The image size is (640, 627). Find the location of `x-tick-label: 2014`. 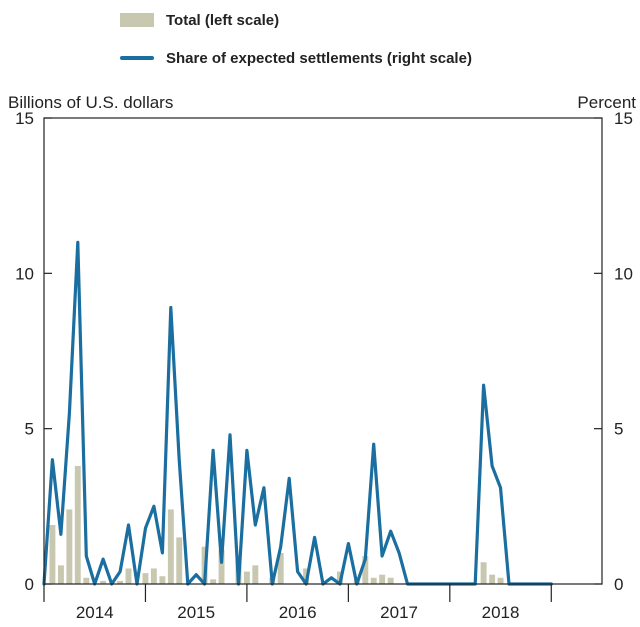

x-tick-label: 2014 is located at coordinates (95, 612).